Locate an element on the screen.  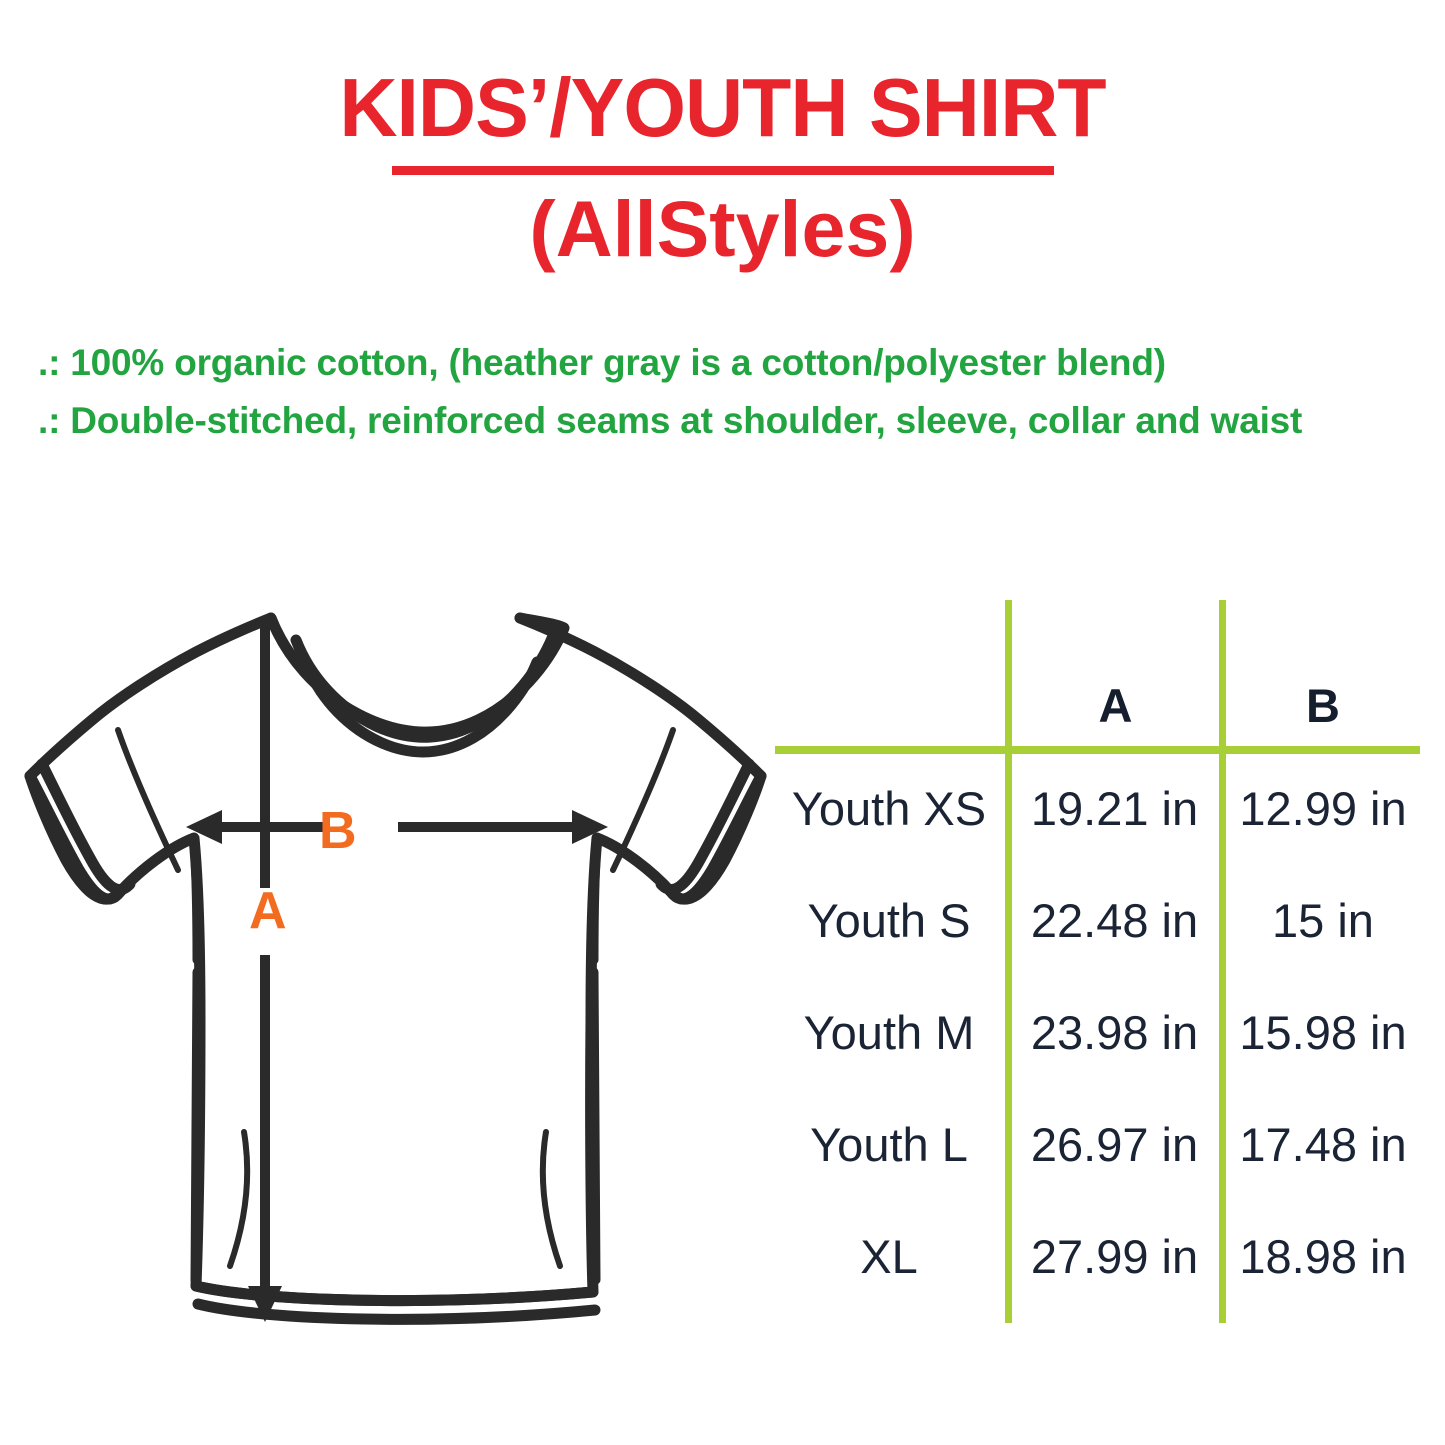
table-row: Youth L 26.97 in 17.48 in is located at coordinates (1097, 1144).